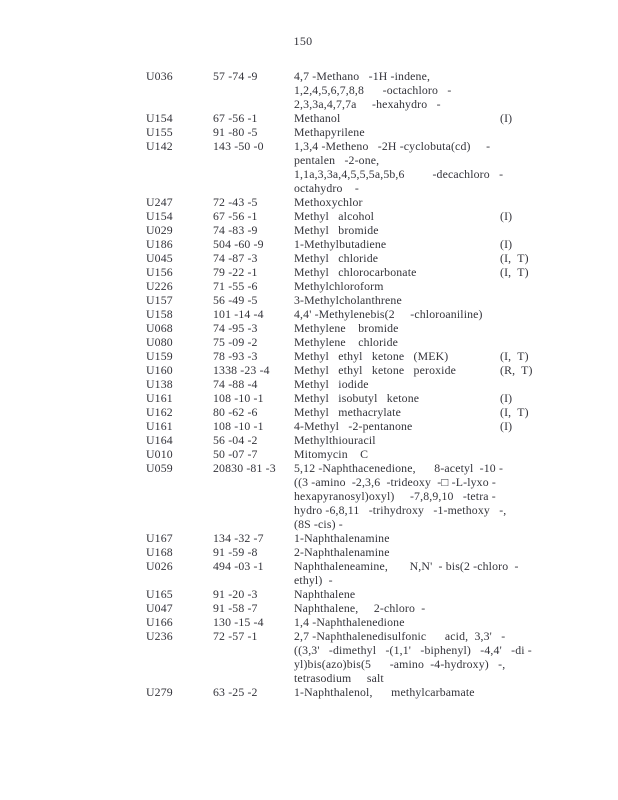  I want to click on substance-name: 1-Naphthalenol, methylcarbamate, so click(384, 692).